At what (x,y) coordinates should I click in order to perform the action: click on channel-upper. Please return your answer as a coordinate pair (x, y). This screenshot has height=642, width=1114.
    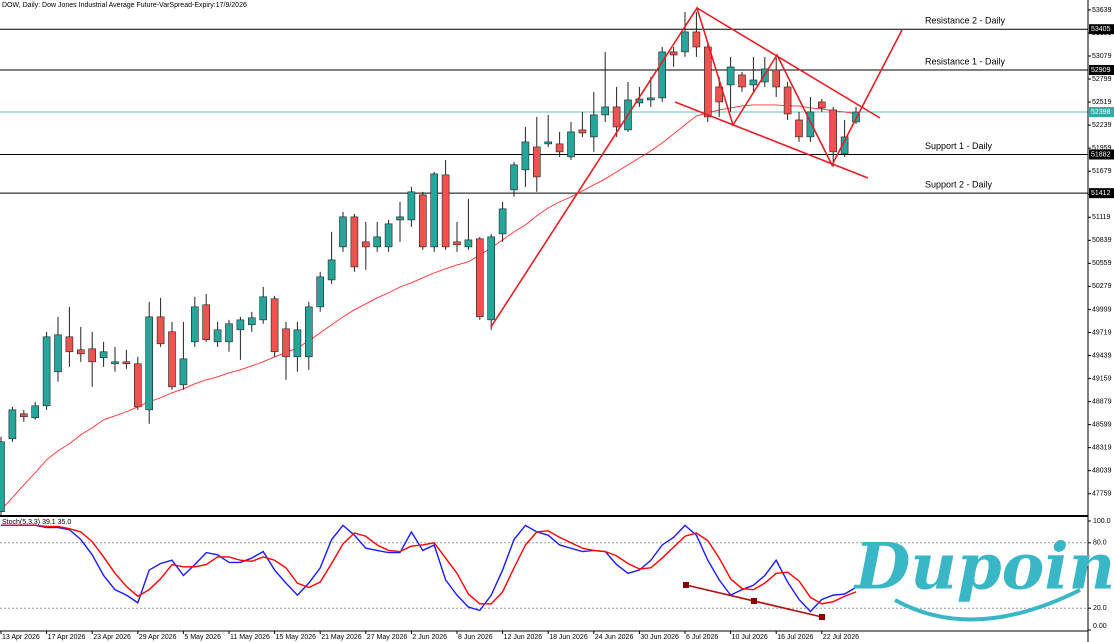
    Looking at the image, I should click on (788, 63).